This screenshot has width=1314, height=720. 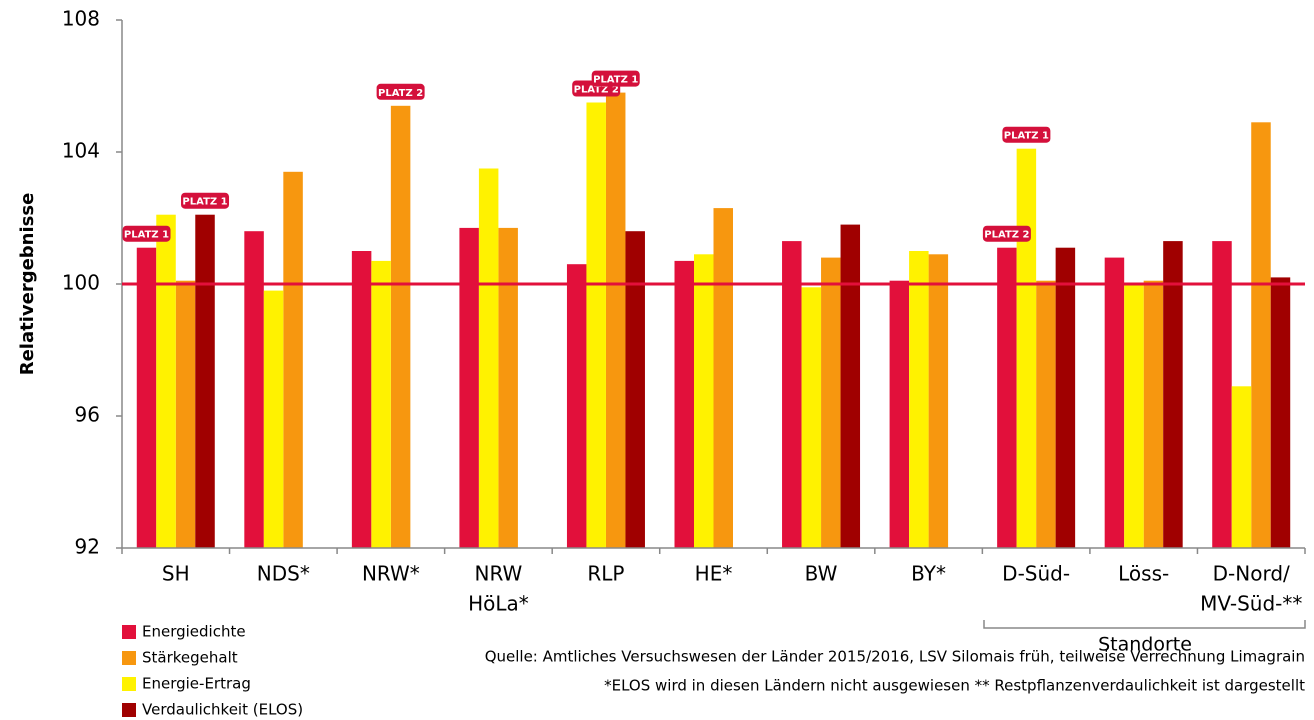 What do you see at coordinates (87, 547) in the screenshot?
I see `y-tick-label: 92` at bounding box center [87, 547].